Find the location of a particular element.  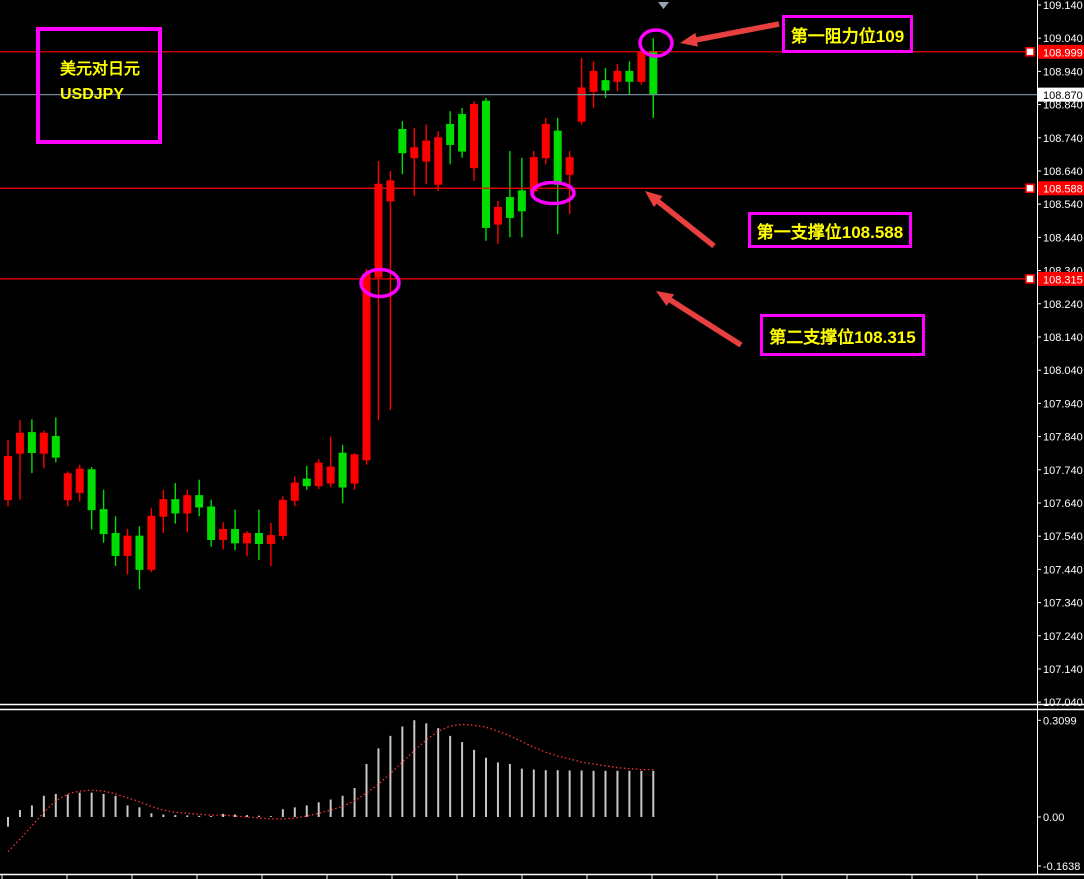

indicator-tick-label: 0.00 is located at coordinates (1053, 818).